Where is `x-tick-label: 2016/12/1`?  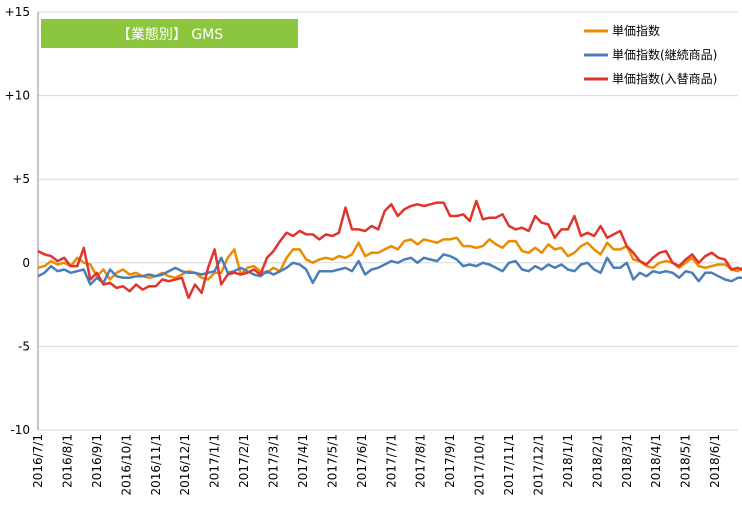 x-tick-label: 2016/12/1 is located at coordinates (185, 465).